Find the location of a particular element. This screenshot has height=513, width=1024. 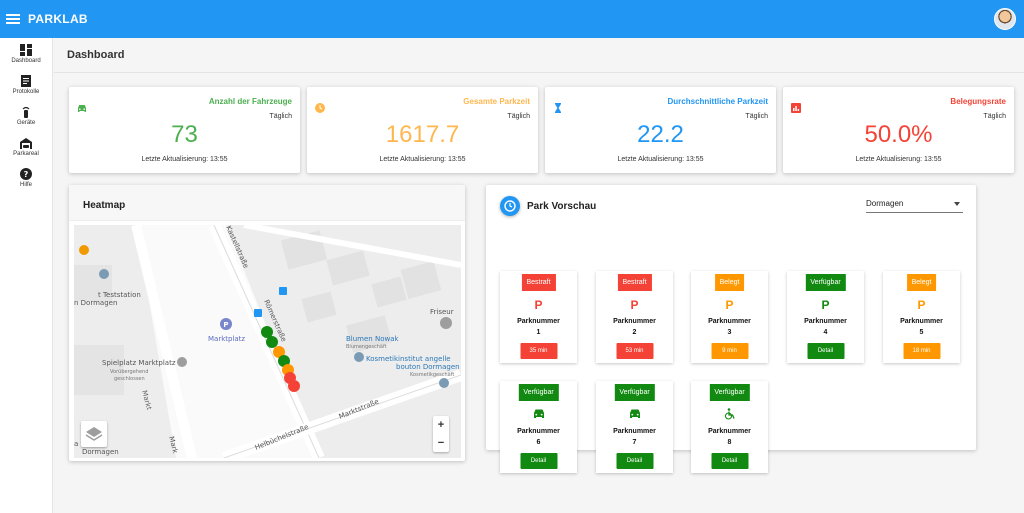

layers-button is located at coordinates (94, 434).